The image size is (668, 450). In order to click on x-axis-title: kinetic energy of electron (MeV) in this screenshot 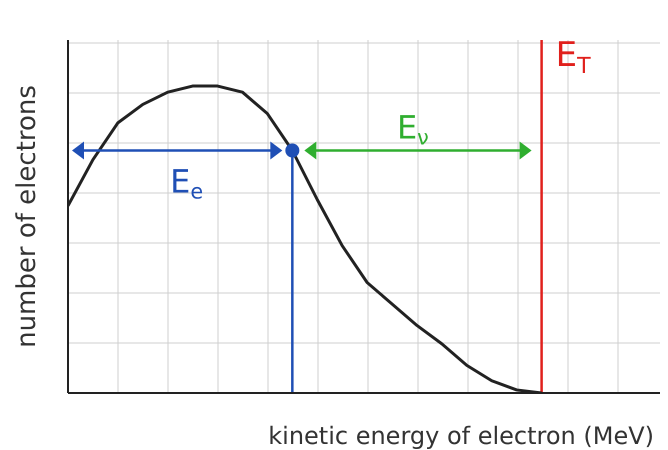, I will do `click(461, 436)`.